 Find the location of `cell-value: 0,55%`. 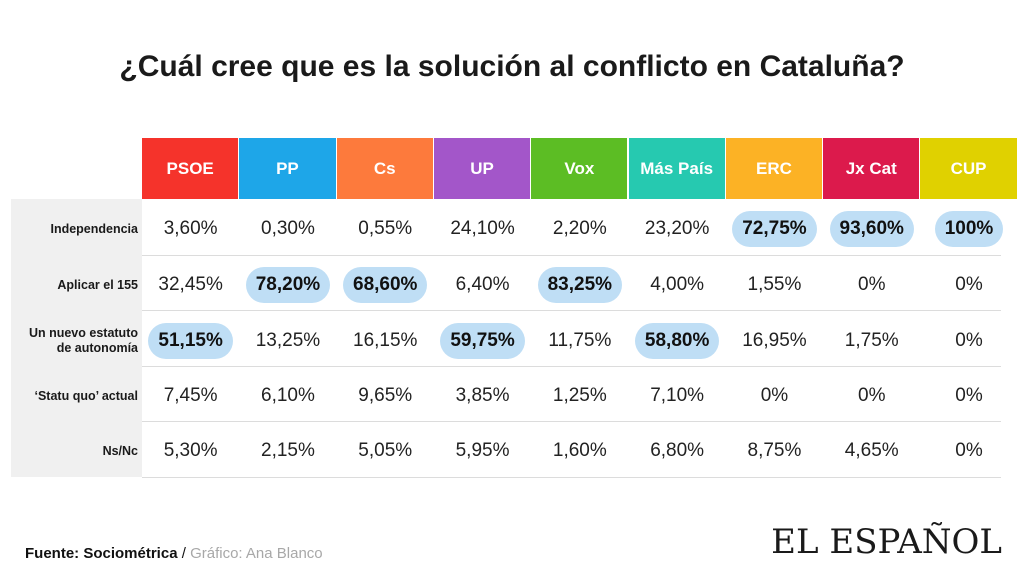

cell-value: 0,55% is located at coordinates (385, 228).